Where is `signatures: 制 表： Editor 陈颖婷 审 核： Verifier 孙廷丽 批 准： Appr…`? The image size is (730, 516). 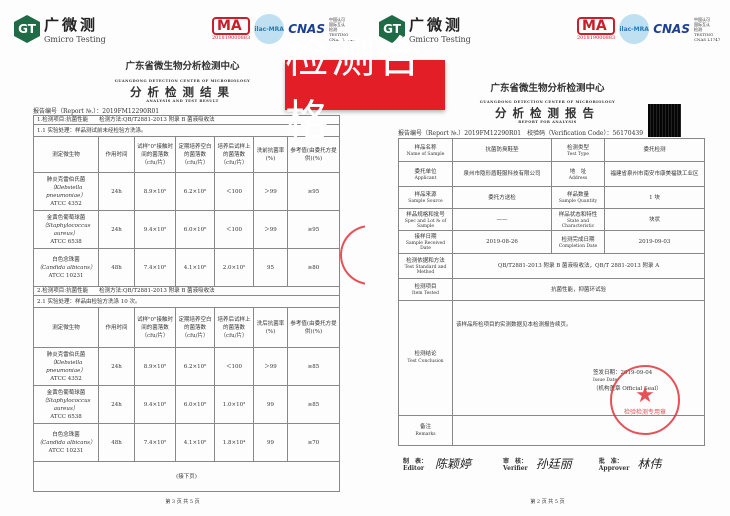 signatures: 制 表： Editor 陈颖婷 审 核： Verifier 孙廷丽 批 准： Appr… is located at coordinates (553, 463).